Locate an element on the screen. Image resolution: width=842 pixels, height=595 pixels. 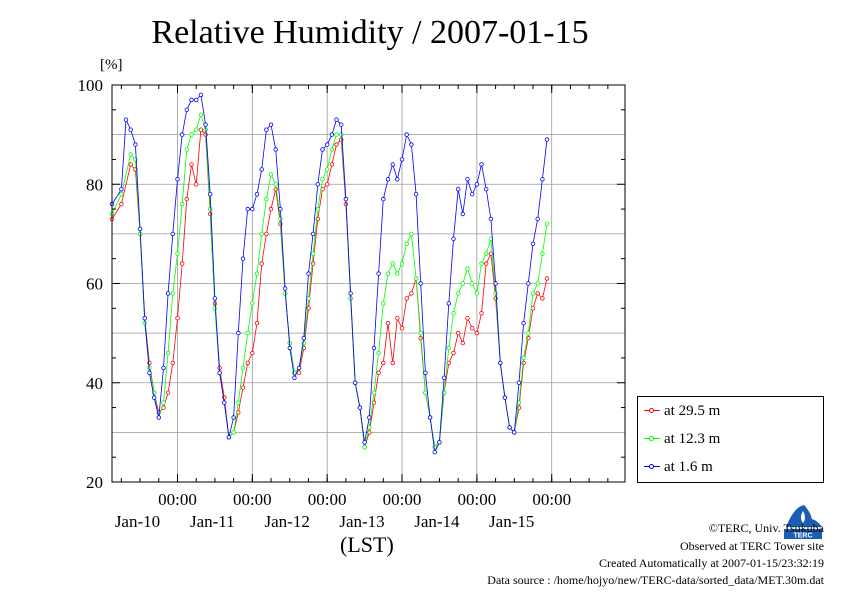
legend: at 29.5 m at 12.3 m at 1.6 m is located at coordinates (730, 439).